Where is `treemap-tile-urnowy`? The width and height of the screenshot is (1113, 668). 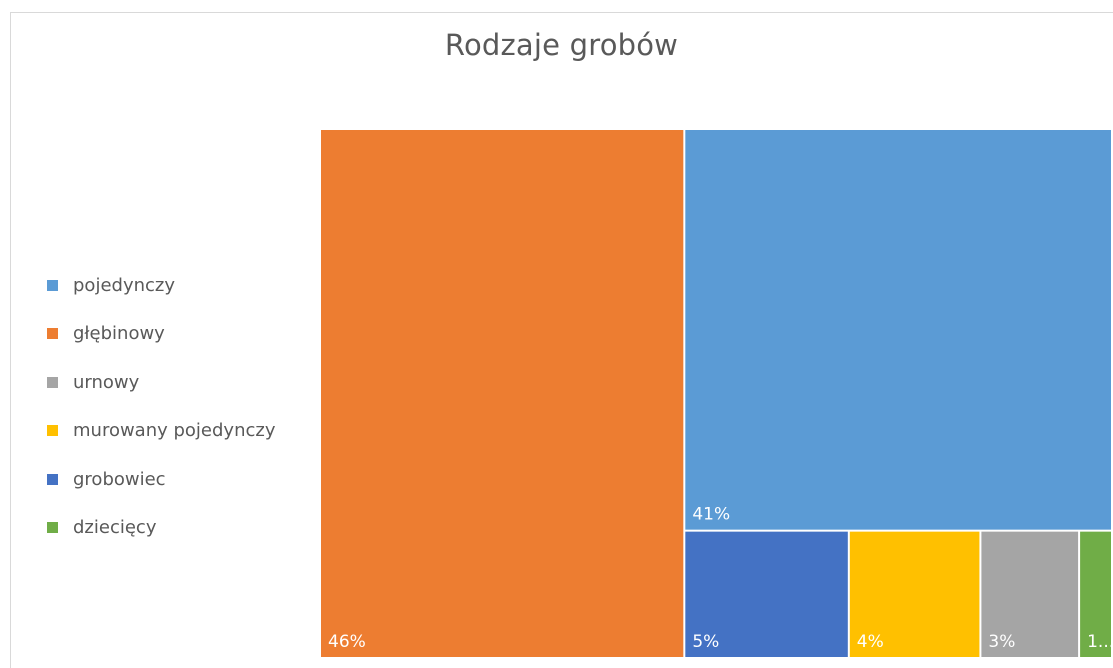 treemap-tile-urnowy is located at coordinates (1030, 594).